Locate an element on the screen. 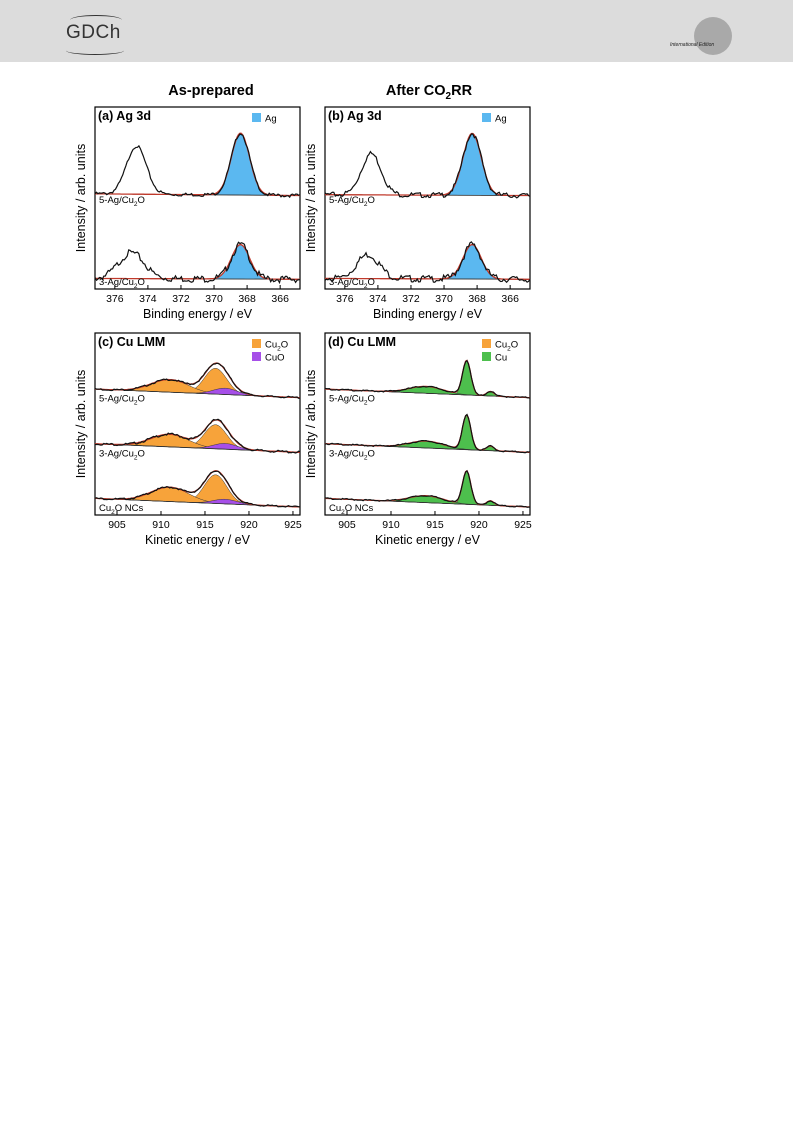 The height and width of the screenshot is (1121, 793). panel-label: (b) Ag 3d is located at coordinates (355, 116).